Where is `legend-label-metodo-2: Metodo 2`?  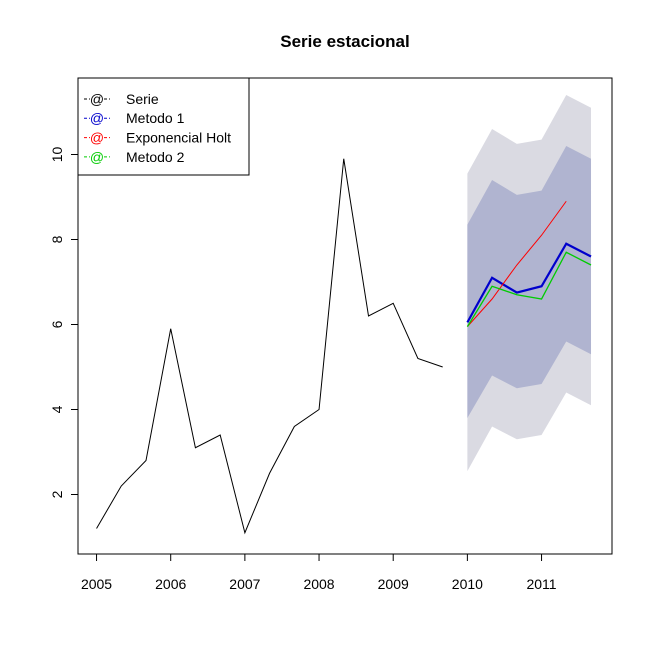 legend-label-metodo-2: Metodo 2 is located at coordinates (155, 157).